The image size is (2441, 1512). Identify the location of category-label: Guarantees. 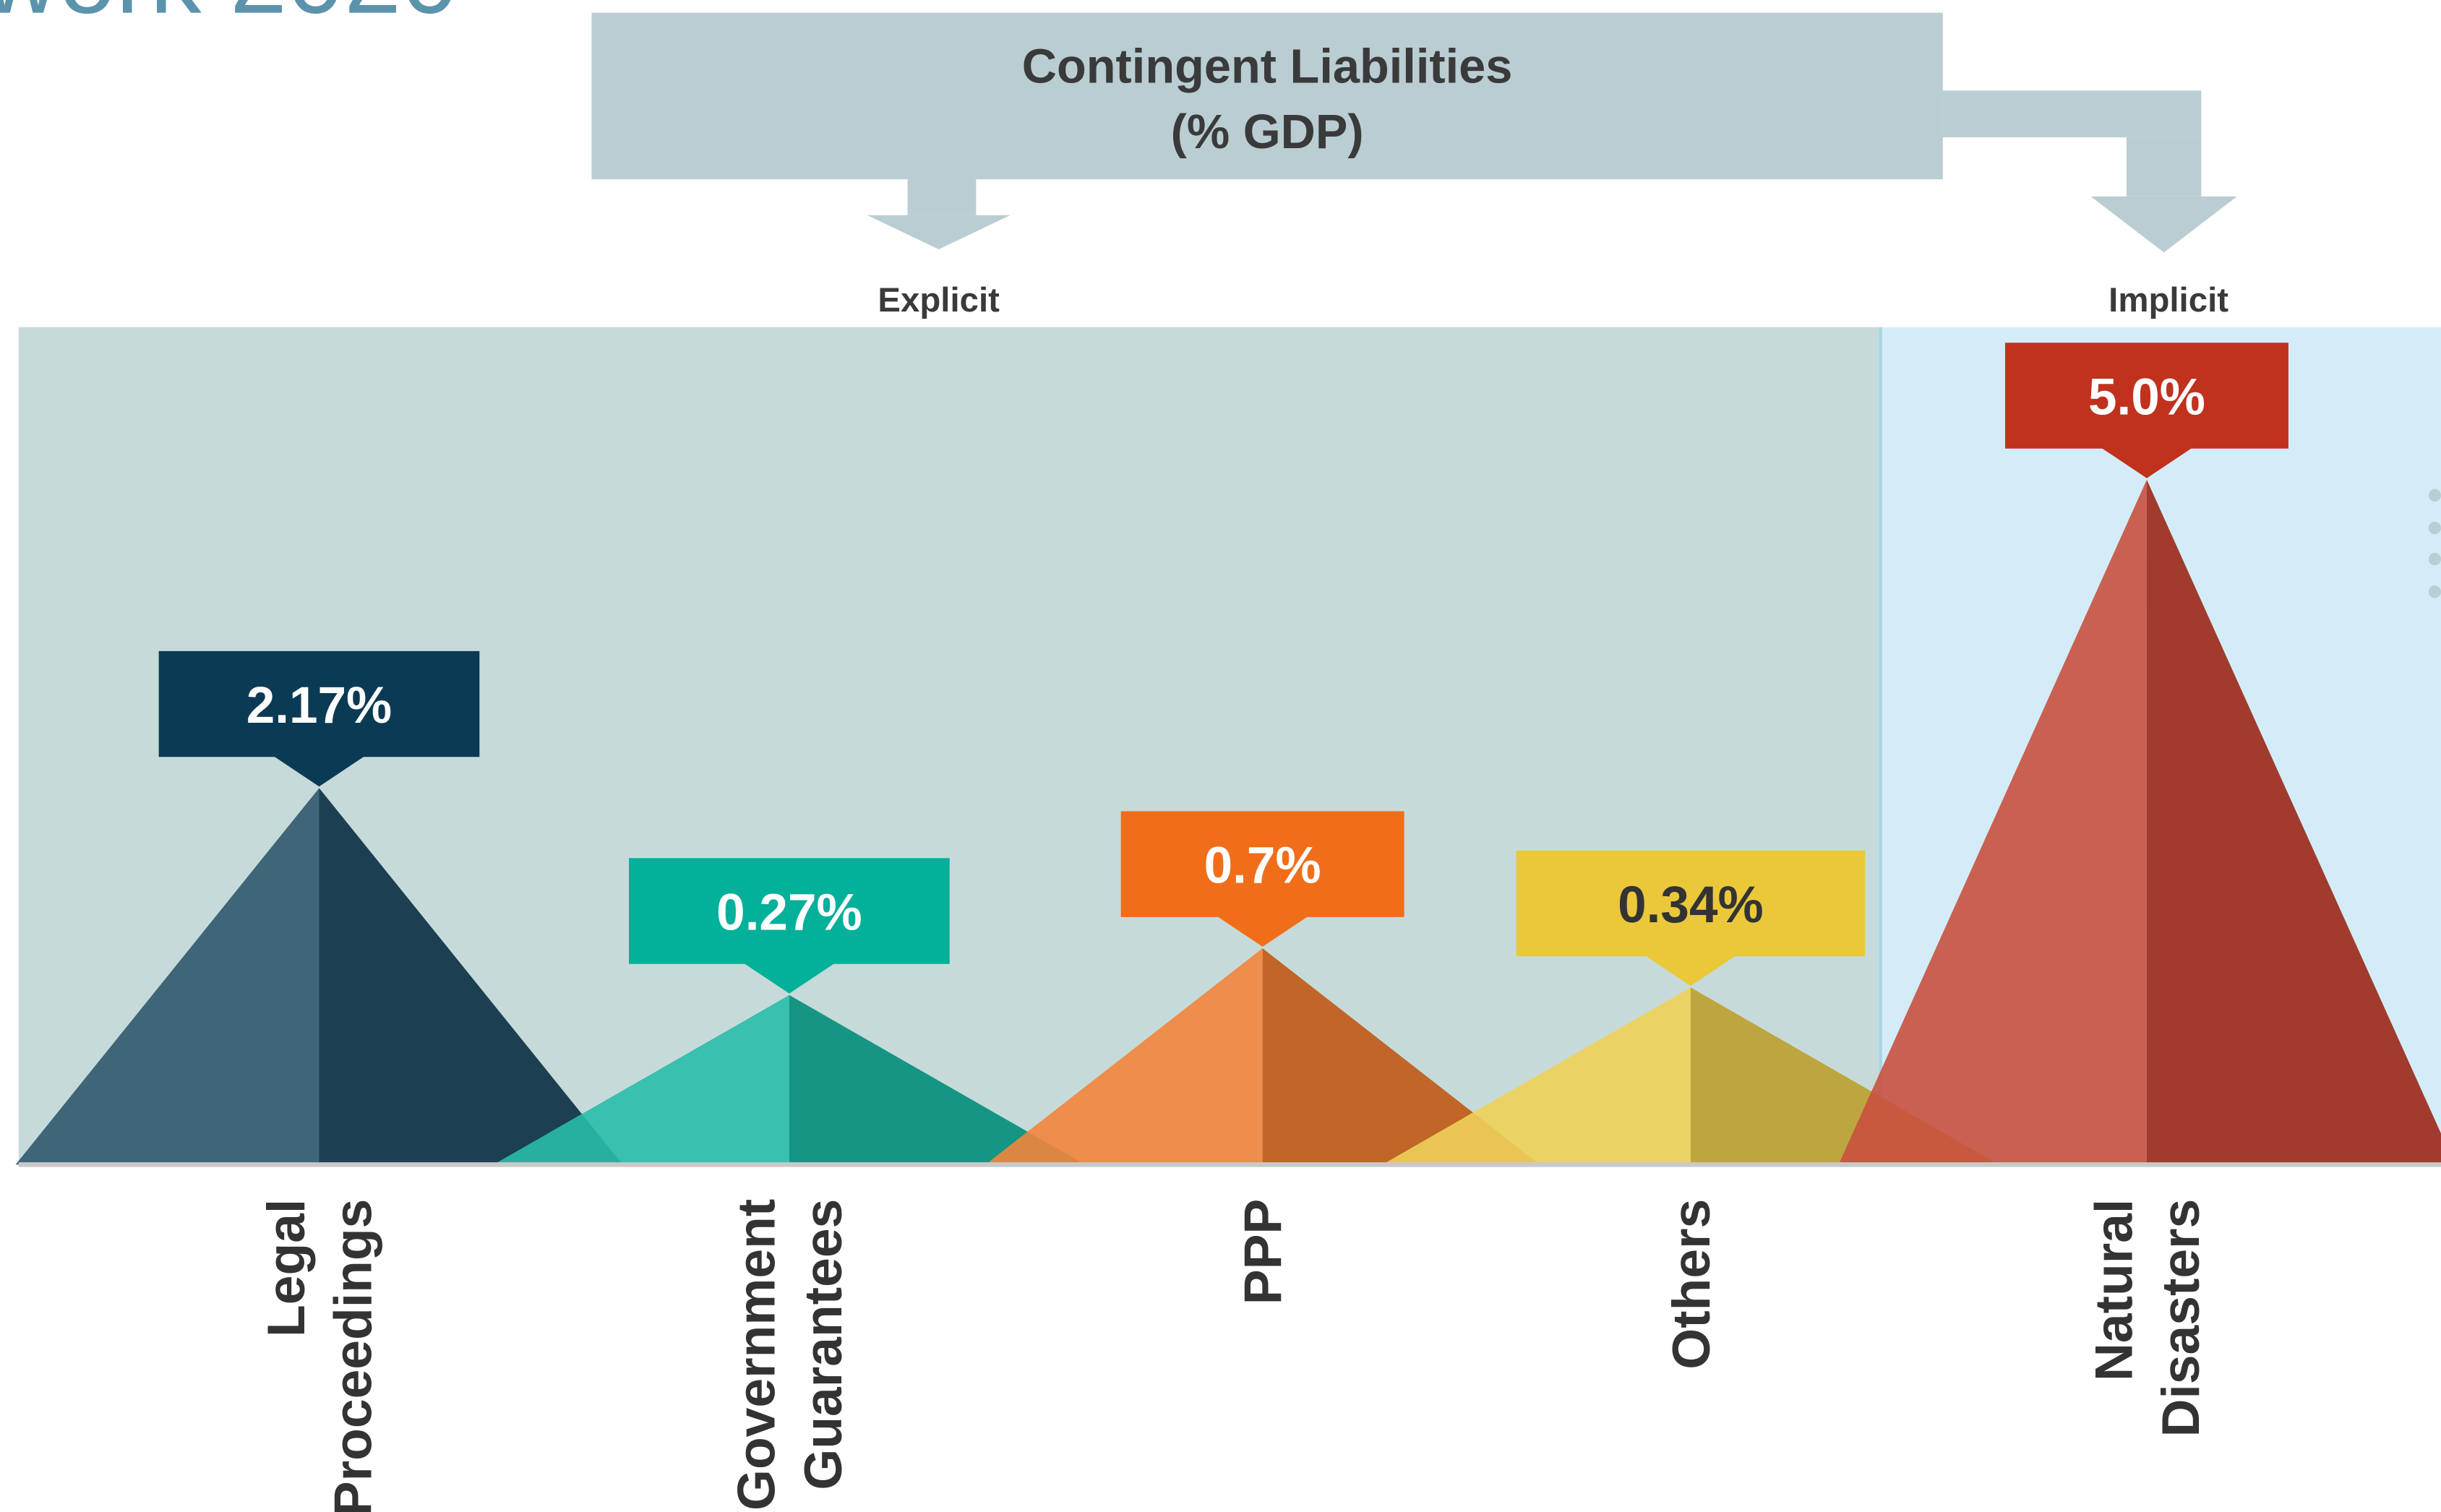
(824, 1344).